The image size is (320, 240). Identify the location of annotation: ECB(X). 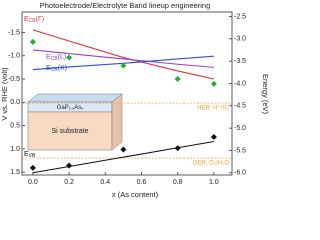
(56, 69).